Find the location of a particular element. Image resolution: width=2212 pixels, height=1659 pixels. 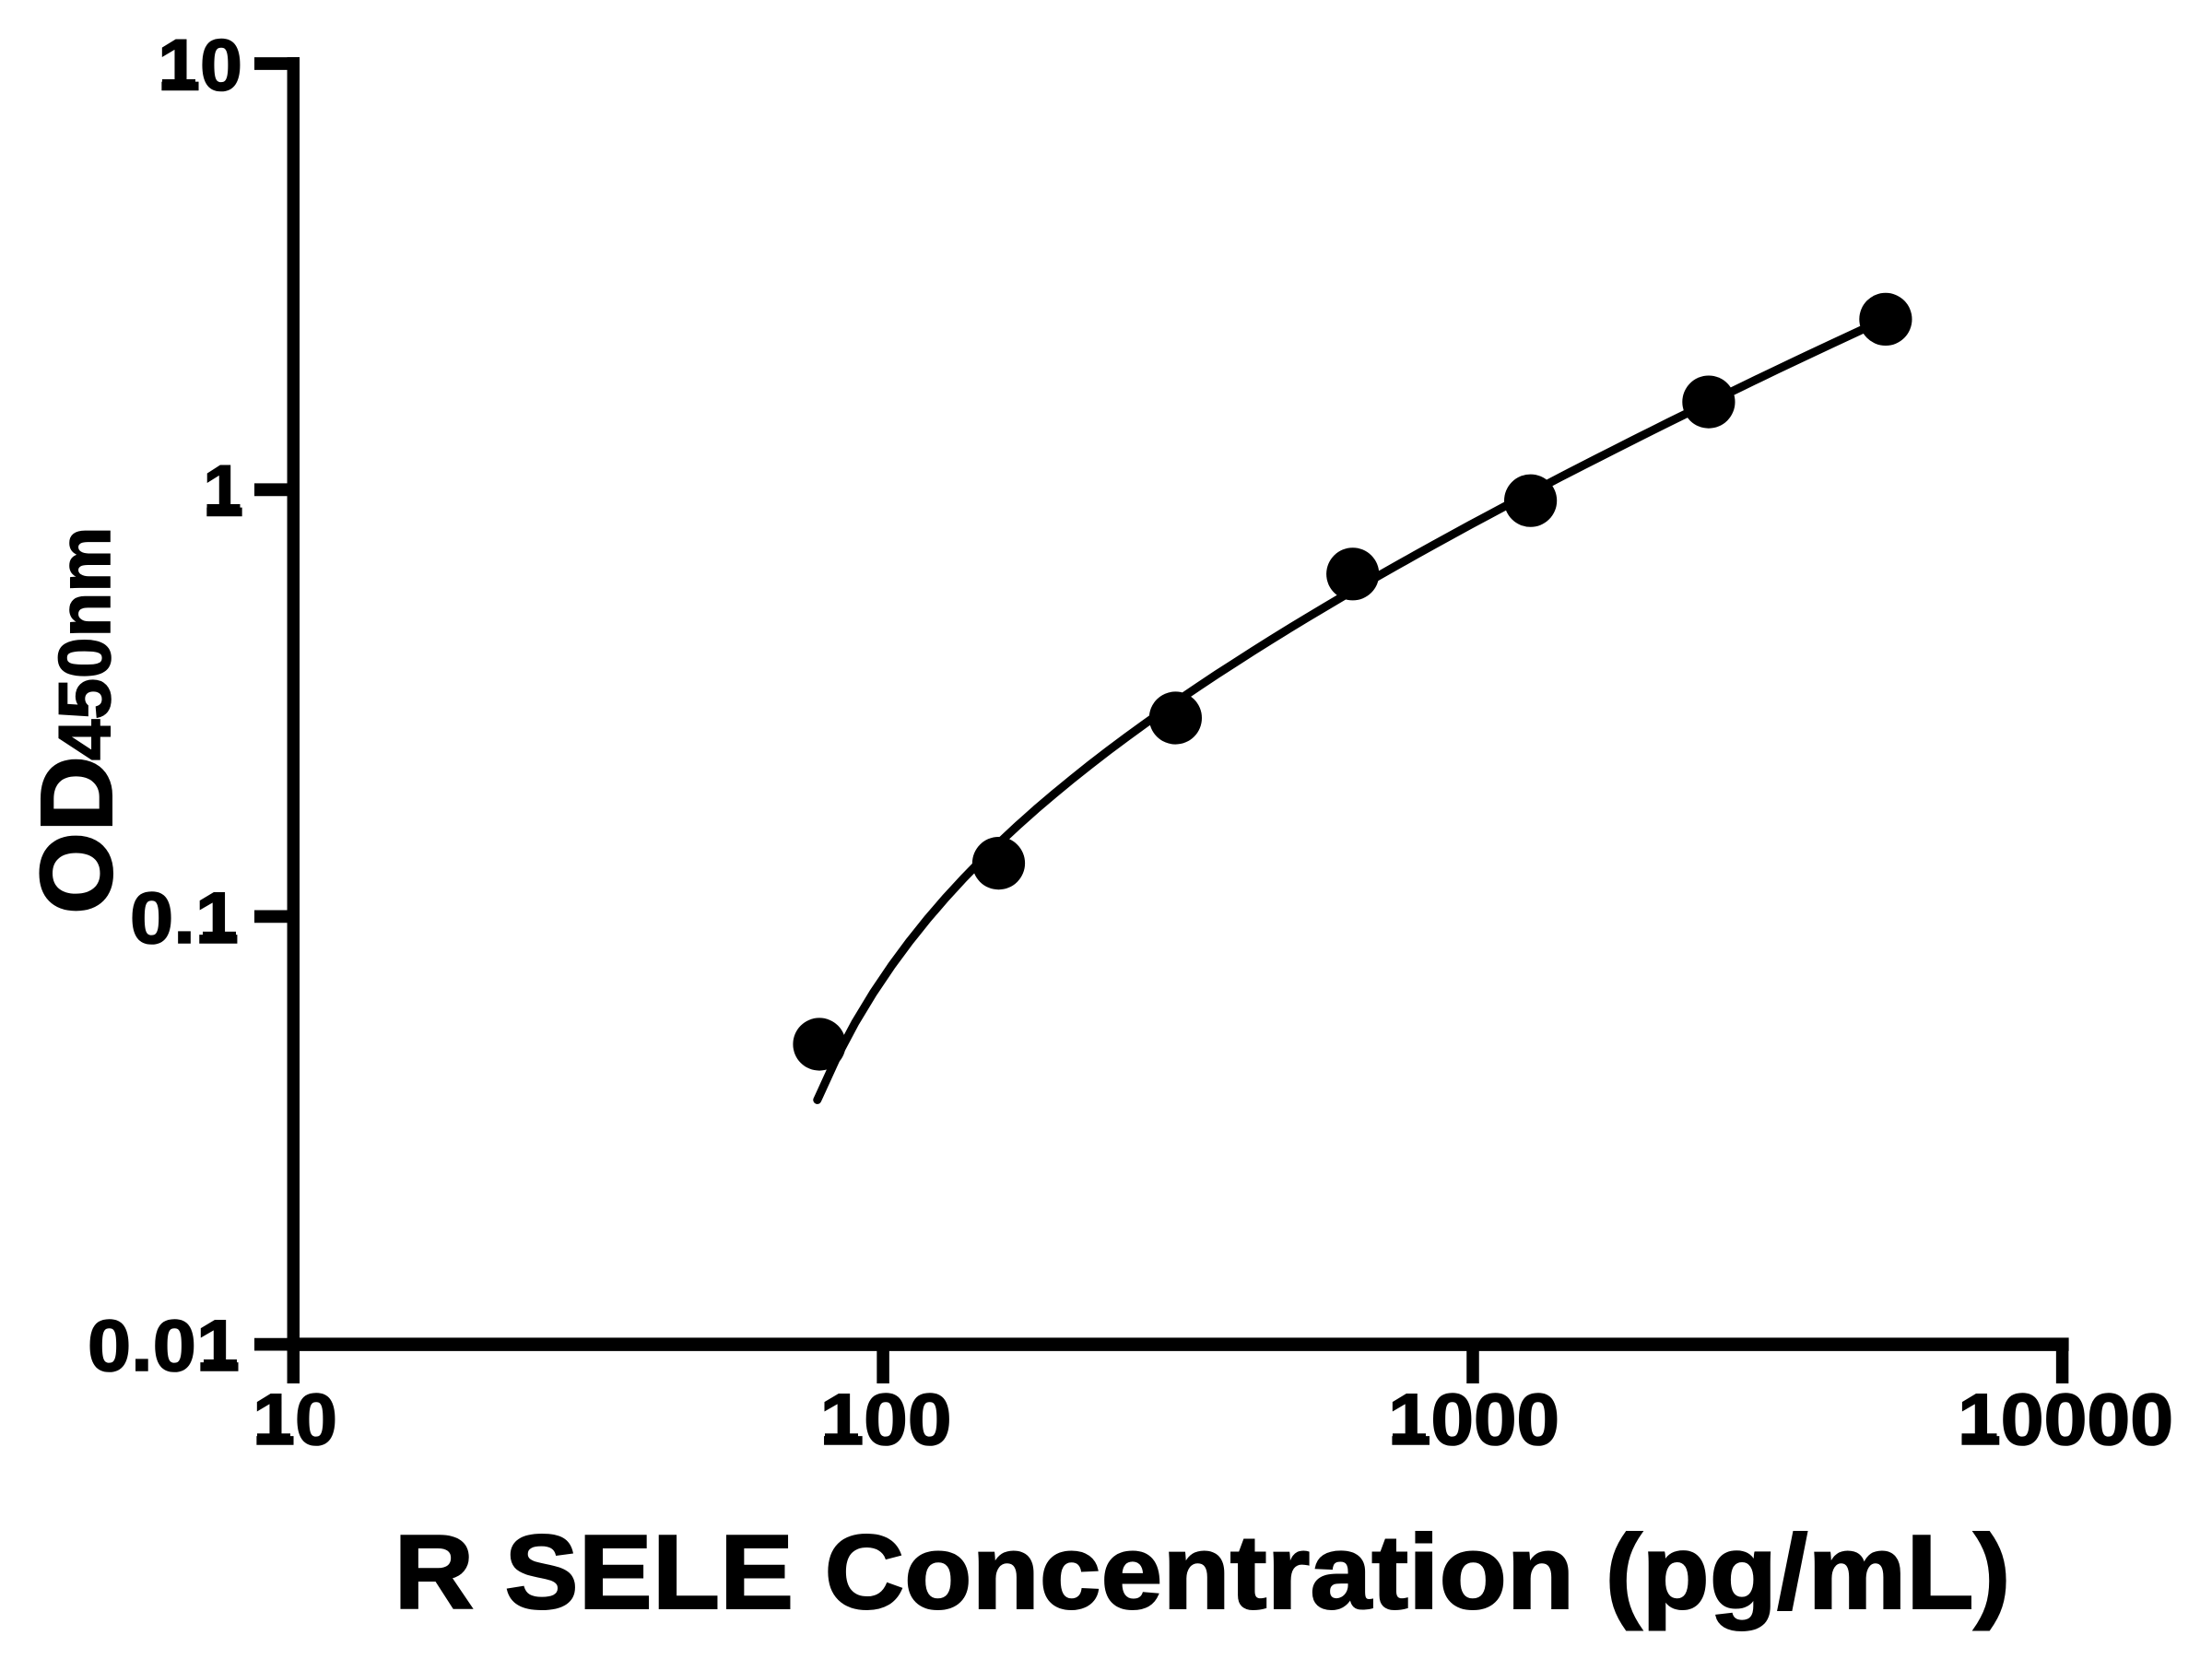

svg-text: 450nm is located at coordinates (84, 643).